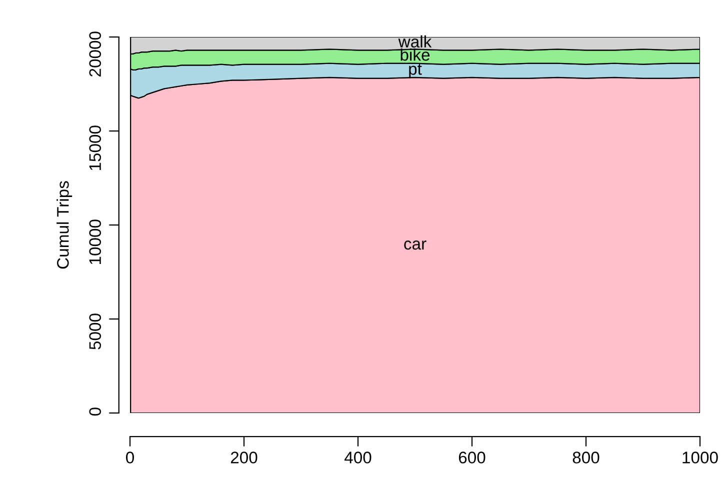 Image resolution: width=726 pixels, height=480 pixels. Describe the element at coordinates (415, 41) in the screenshot. I see `series-label: walk` at that location.